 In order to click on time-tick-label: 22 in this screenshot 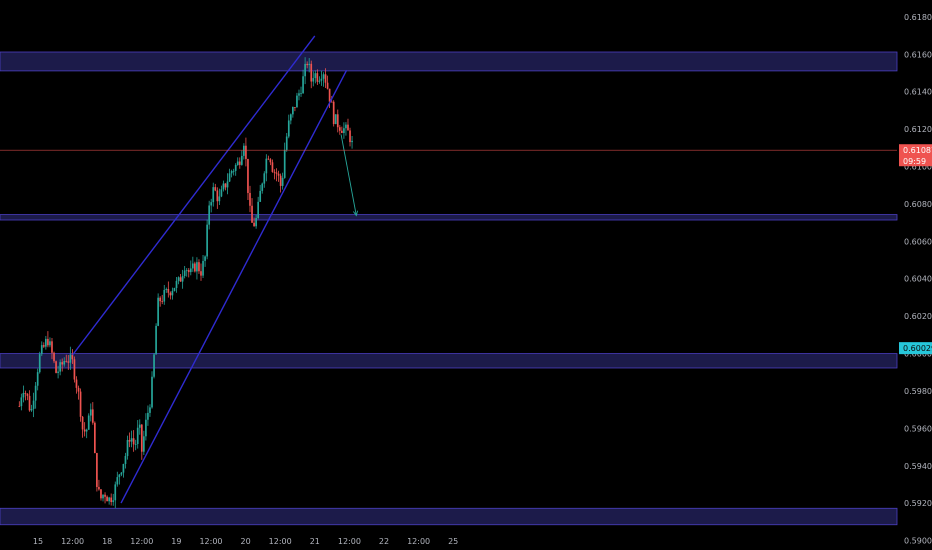, I will do `click(384, 541)`.